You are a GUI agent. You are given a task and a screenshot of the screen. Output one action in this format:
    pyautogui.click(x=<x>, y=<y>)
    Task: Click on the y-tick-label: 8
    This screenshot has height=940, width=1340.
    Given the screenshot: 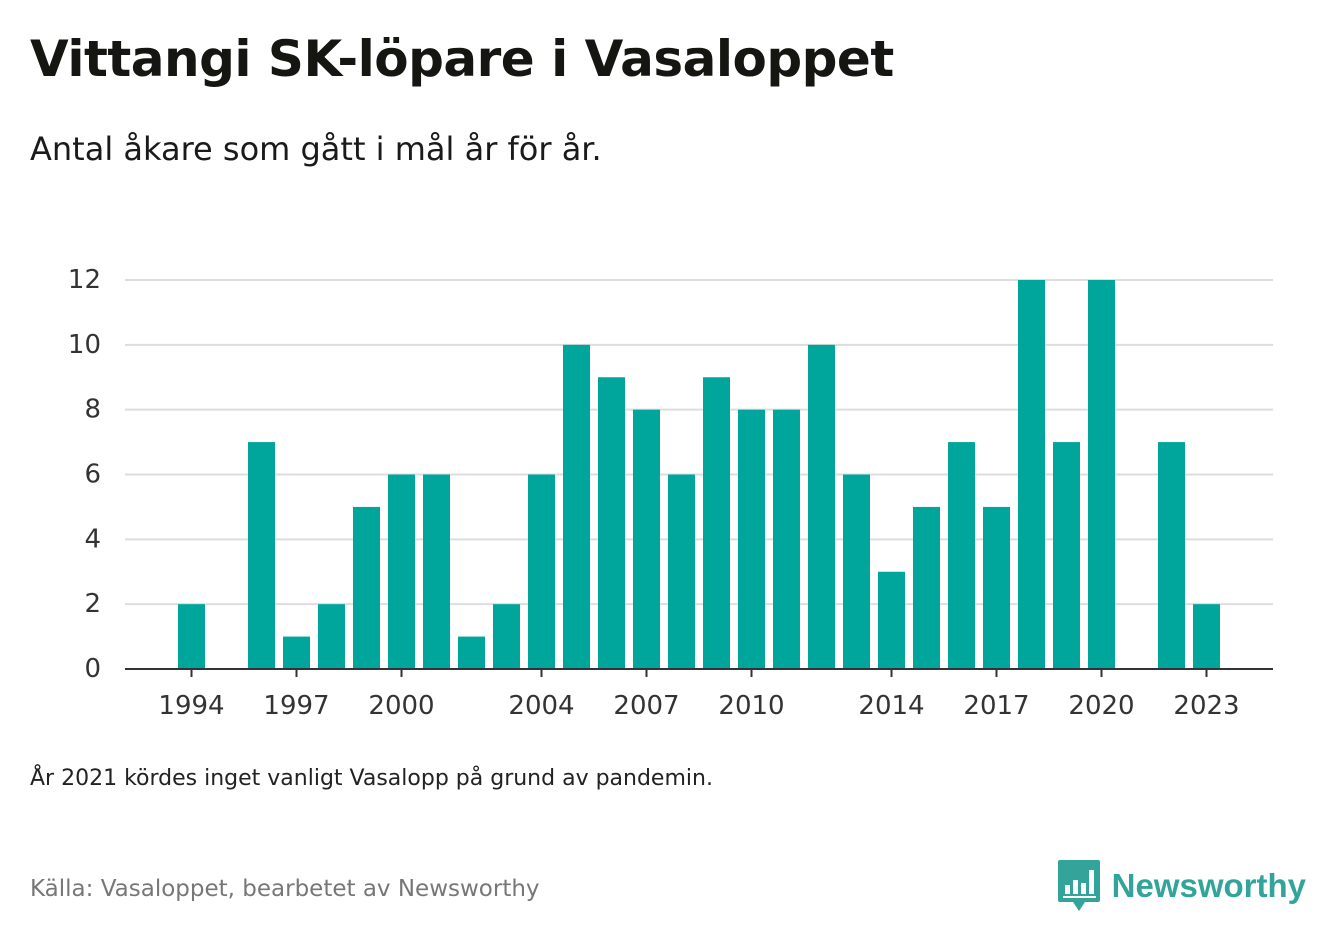 What is the action you would take?
    pyautogui.click(x=92, y=410)
    